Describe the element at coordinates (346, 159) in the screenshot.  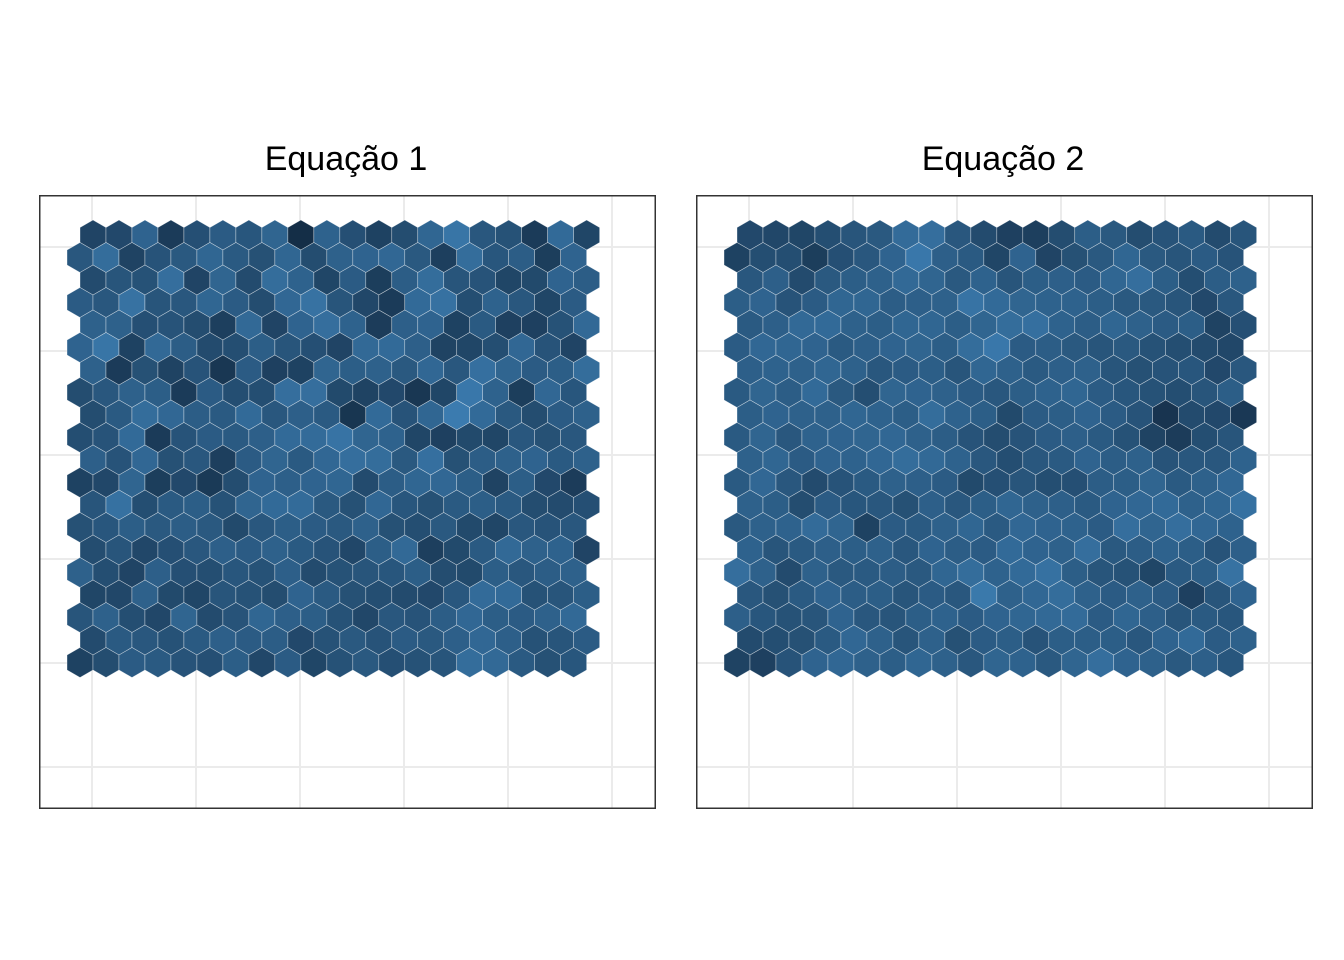
I see `panel-title-1: Equação 1` at that location.